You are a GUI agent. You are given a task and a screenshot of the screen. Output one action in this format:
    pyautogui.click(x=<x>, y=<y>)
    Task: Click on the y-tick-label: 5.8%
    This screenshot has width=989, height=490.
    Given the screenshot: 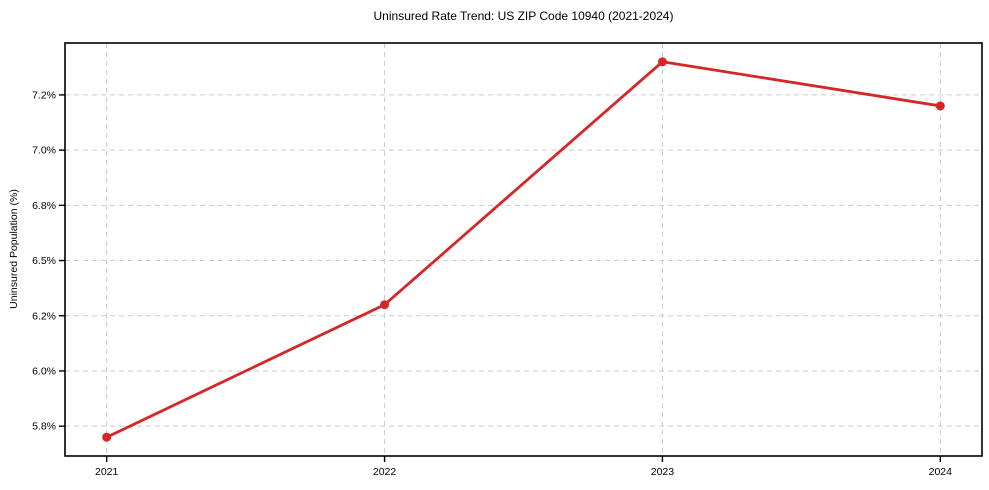 What is the action you would take?
    pyautogui.click(x=44, y=427)
    